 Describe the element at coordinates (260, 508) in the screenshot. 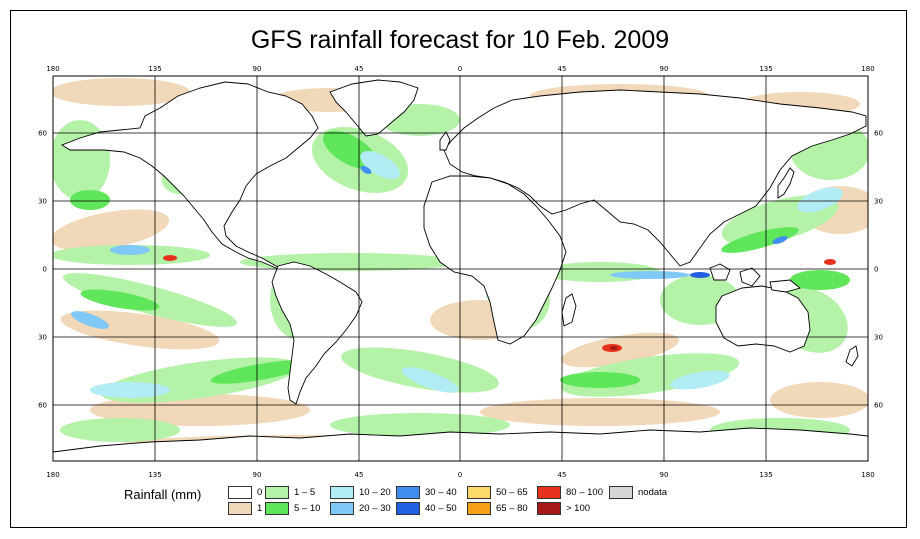

I see `legend-label: 1` at that location.